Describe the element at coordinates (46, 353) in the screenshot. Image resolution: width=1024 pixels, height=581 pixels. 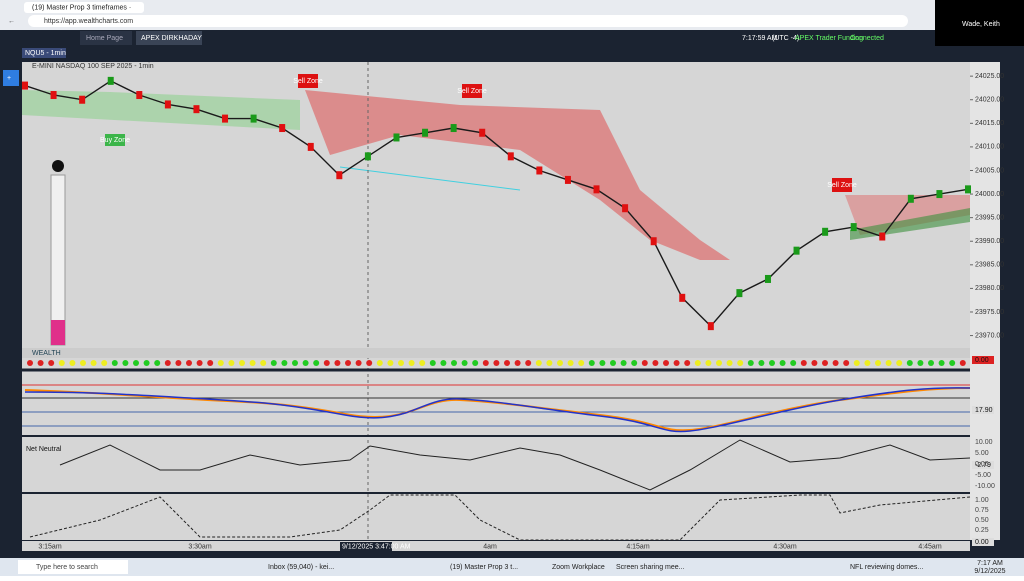
I see `indicator-name: WEALTH` at that location.